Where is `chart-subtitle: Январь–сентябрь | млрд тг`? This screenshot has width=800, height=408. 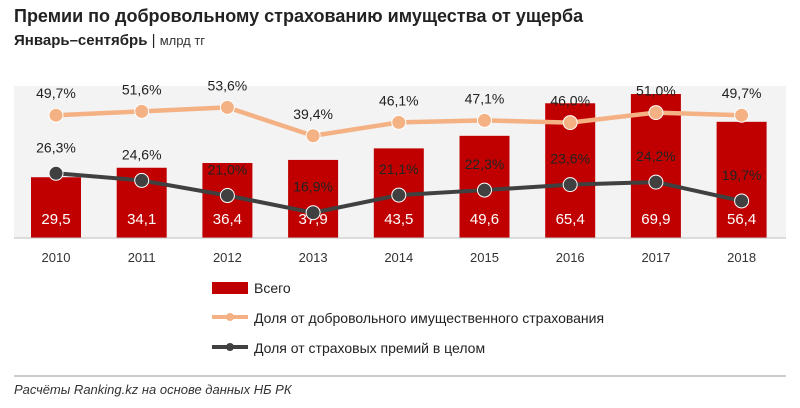 chart-subtitle: Январь–сентябрь | млрд тг is located at coordinates (109, 40).